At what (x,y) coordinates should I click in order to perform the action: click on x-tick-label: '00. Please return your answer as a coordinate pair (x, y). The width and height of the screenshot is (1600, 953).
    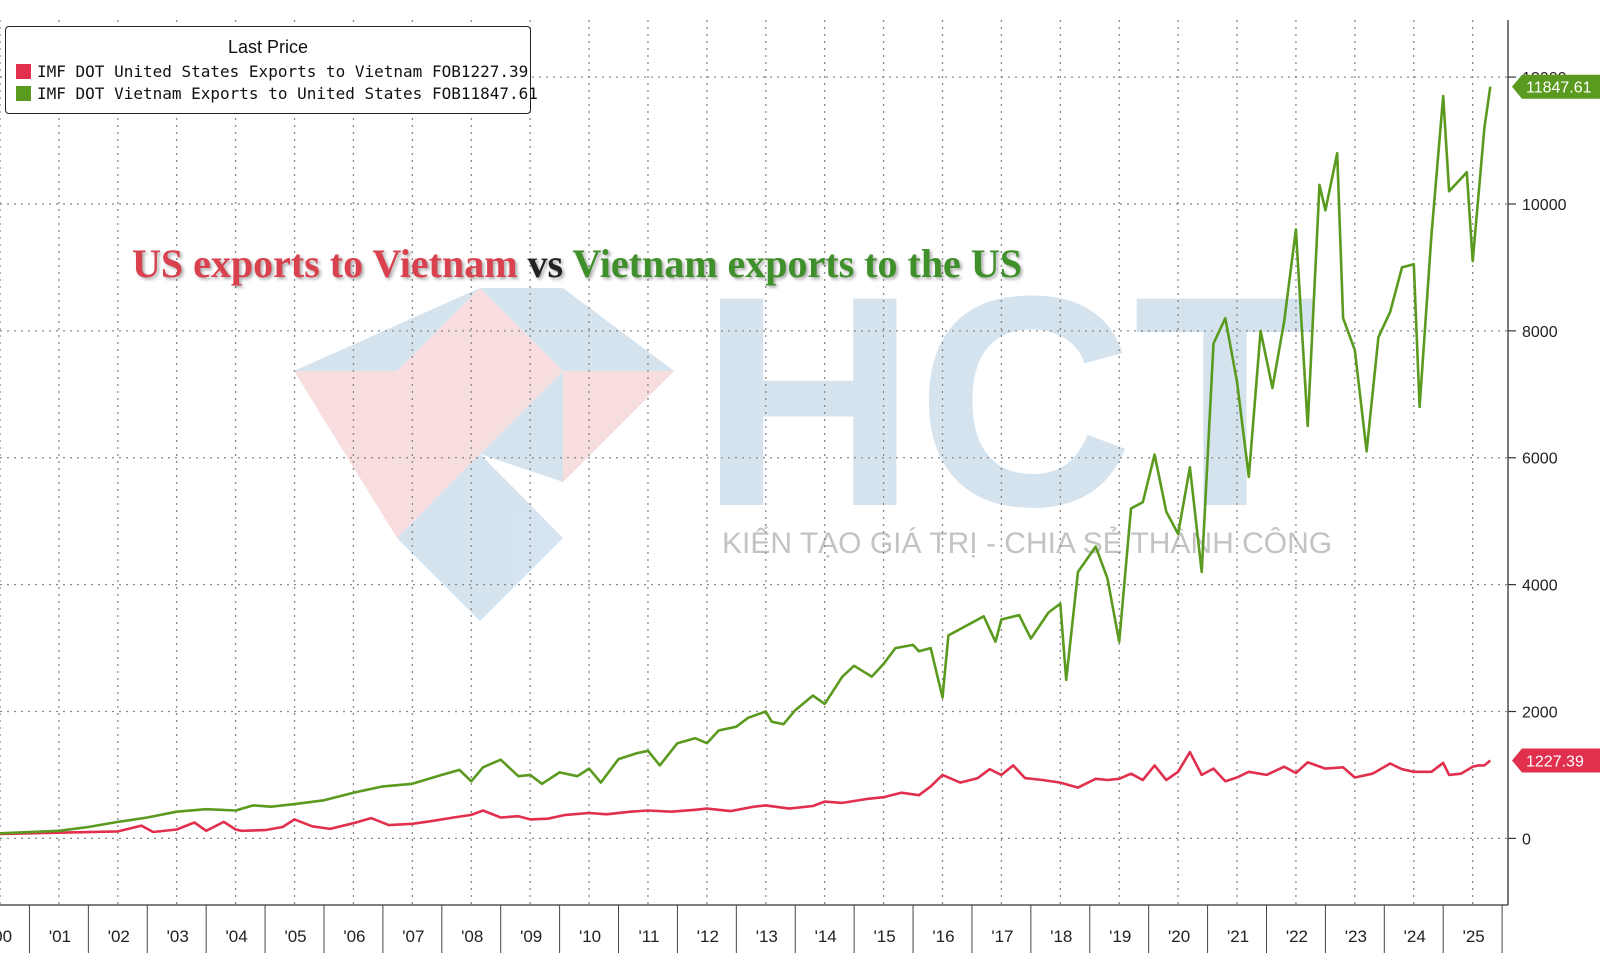
    Looking at the image, I should click on (6, 936).